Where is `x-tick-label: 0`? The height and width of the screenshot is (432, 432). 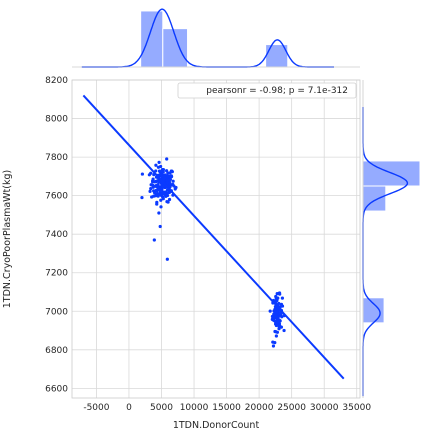 x-tick-label: 0 is located at coordinates (129, 408).